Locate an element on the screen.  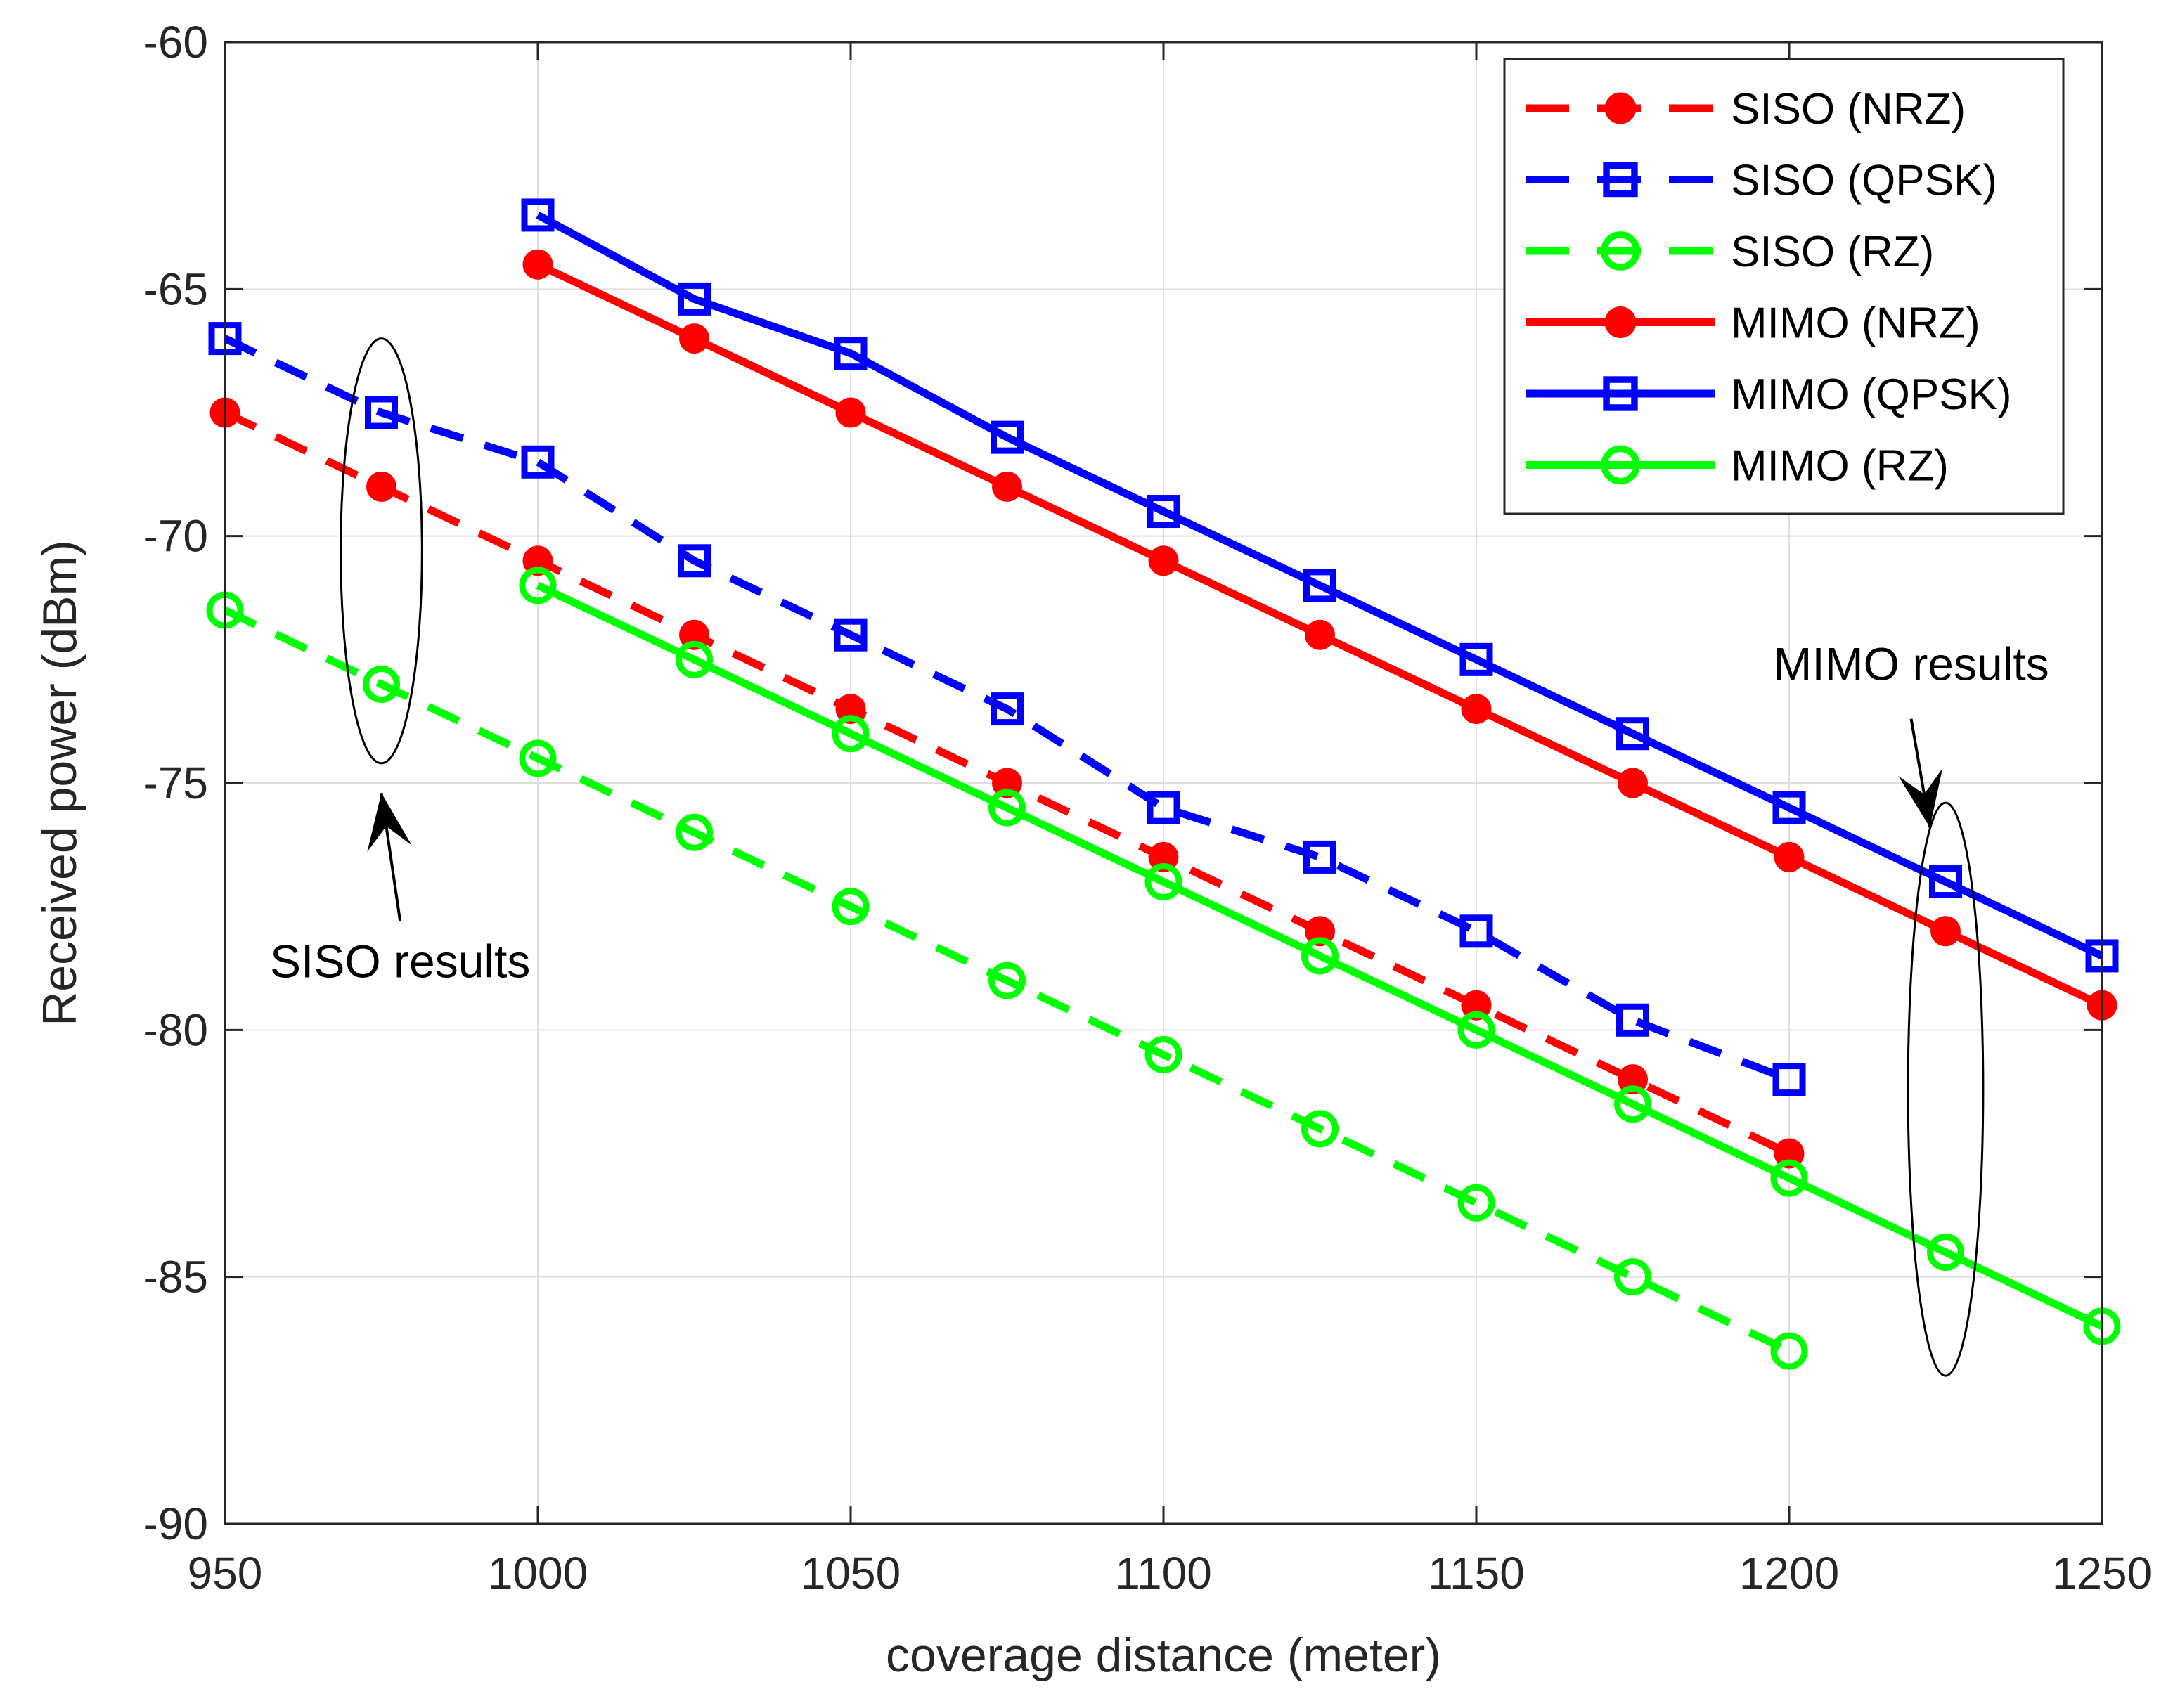
y-tick-label: -70 is located at coordinates (176, 536).